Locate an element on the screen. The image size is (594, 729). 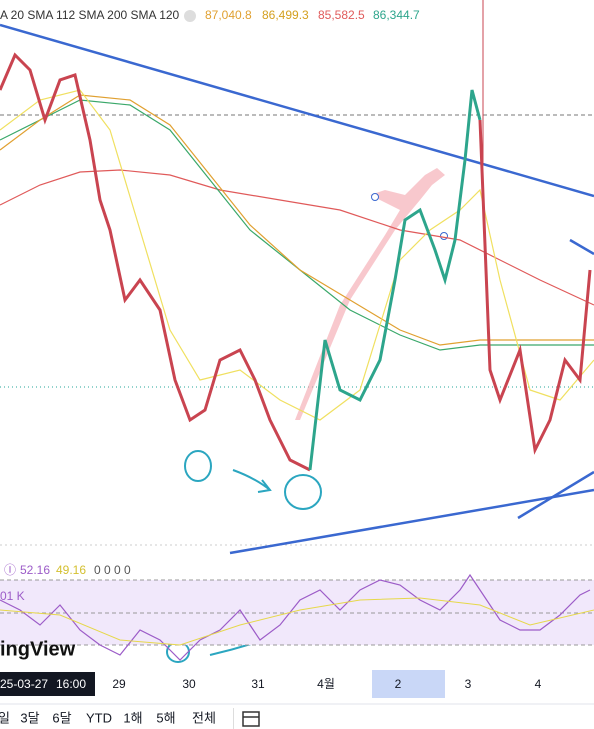
toolbar: 일 3달 6달 YTD 1해 5해 전체 is located at coordinates (108, 717).